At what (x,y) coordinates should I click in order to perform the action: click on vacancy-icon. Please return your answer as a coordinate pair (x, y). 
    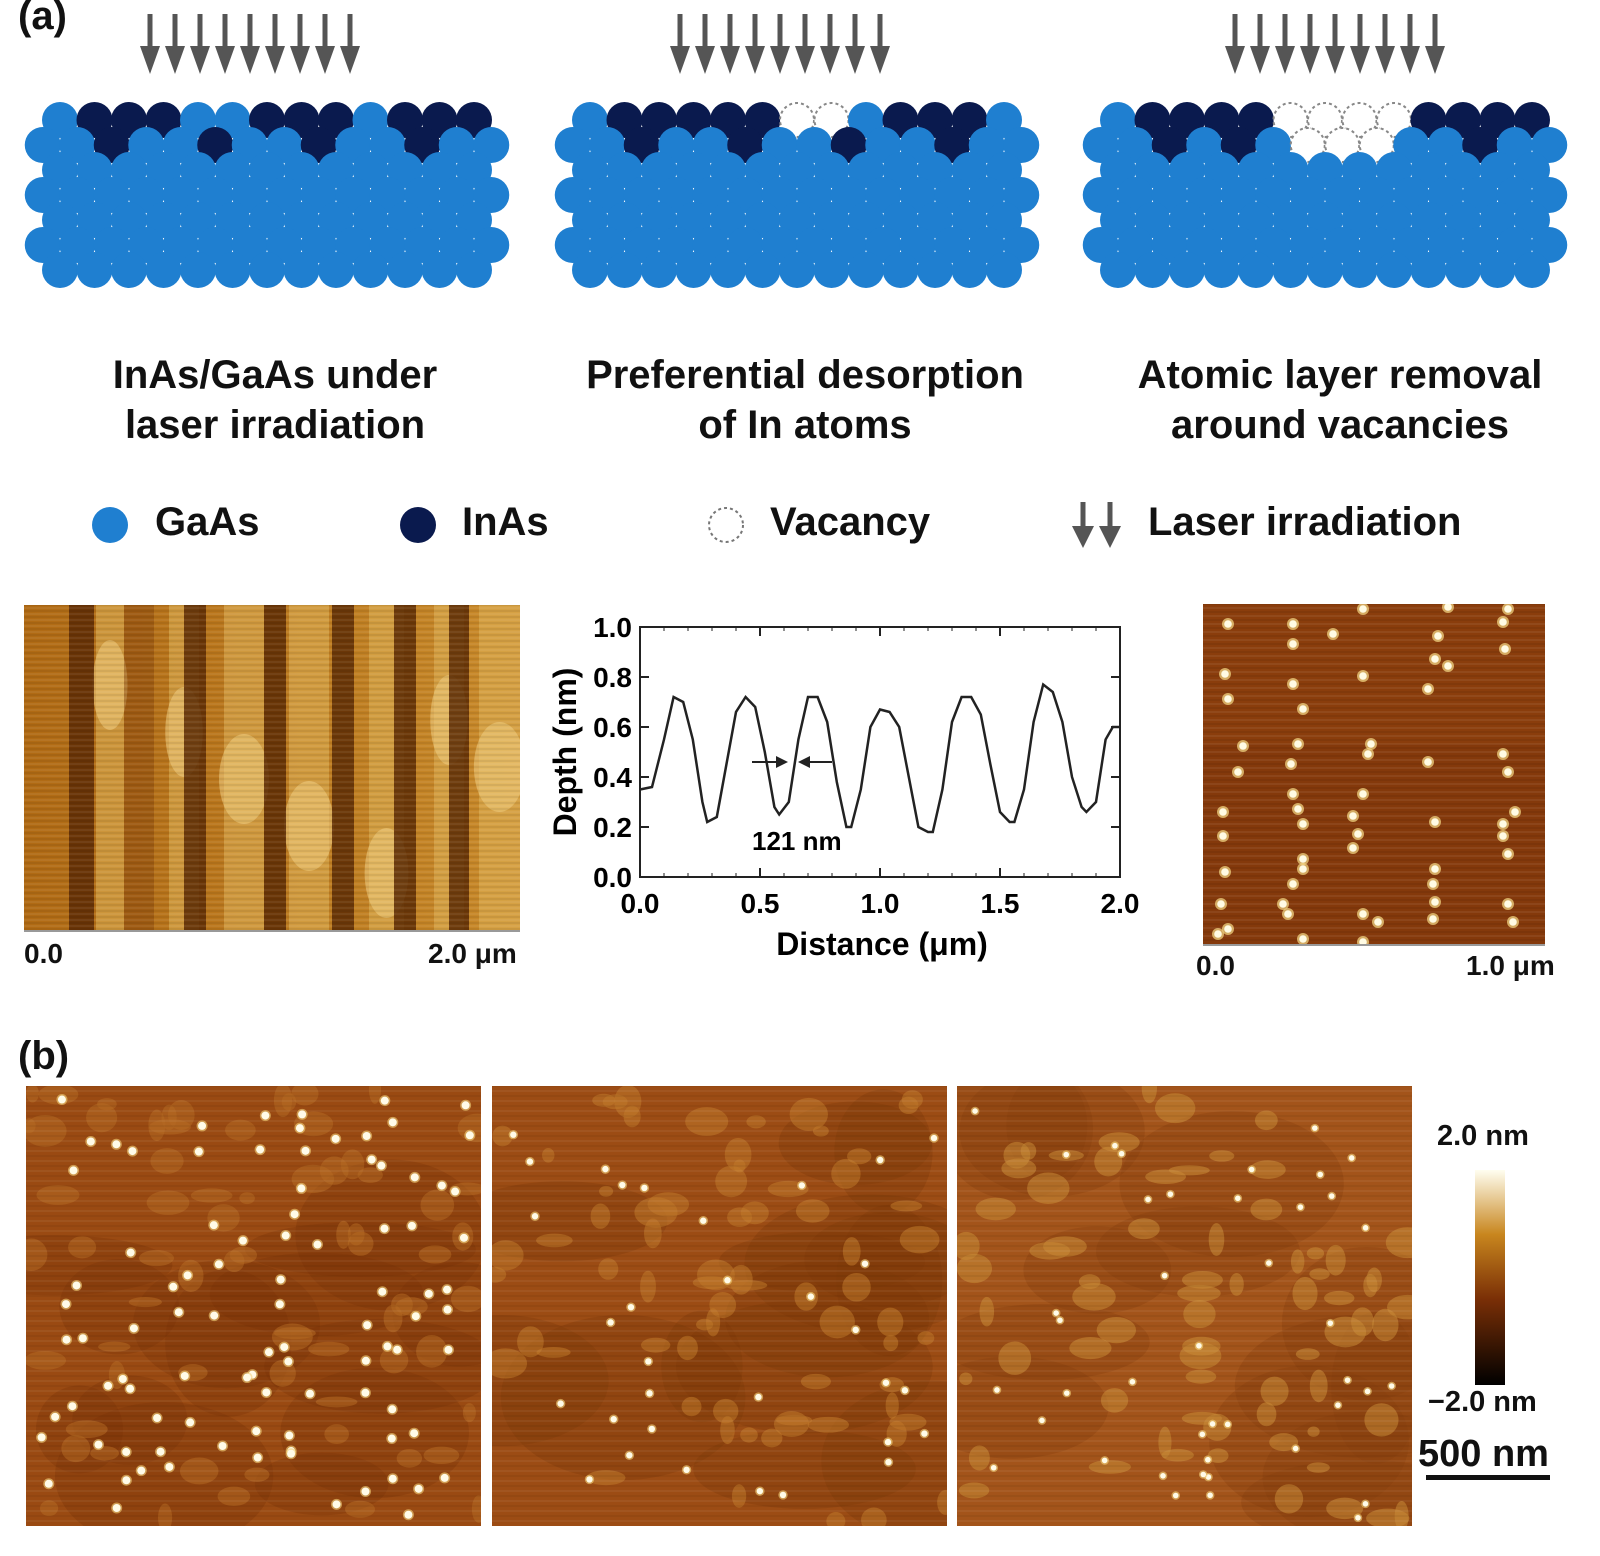
    Looking at the image, I should click on (726, 525).